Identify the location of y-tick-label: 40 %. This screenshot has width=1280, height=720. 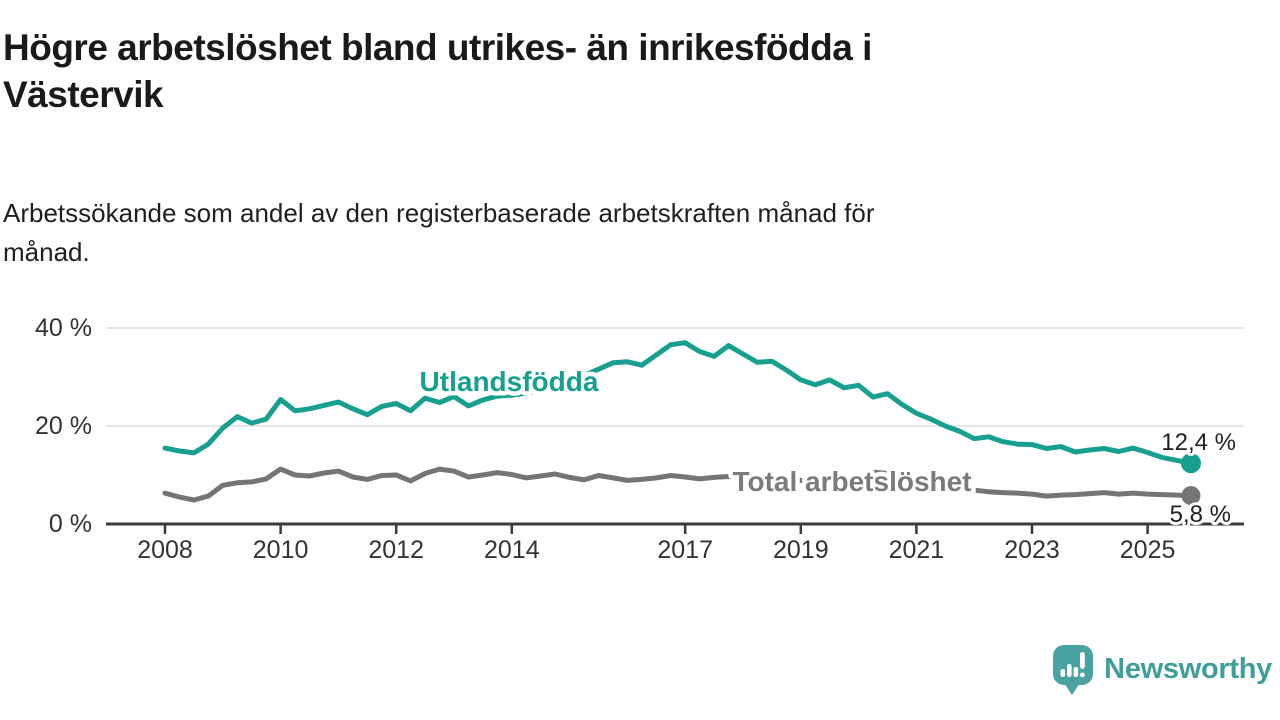
(63, 328).